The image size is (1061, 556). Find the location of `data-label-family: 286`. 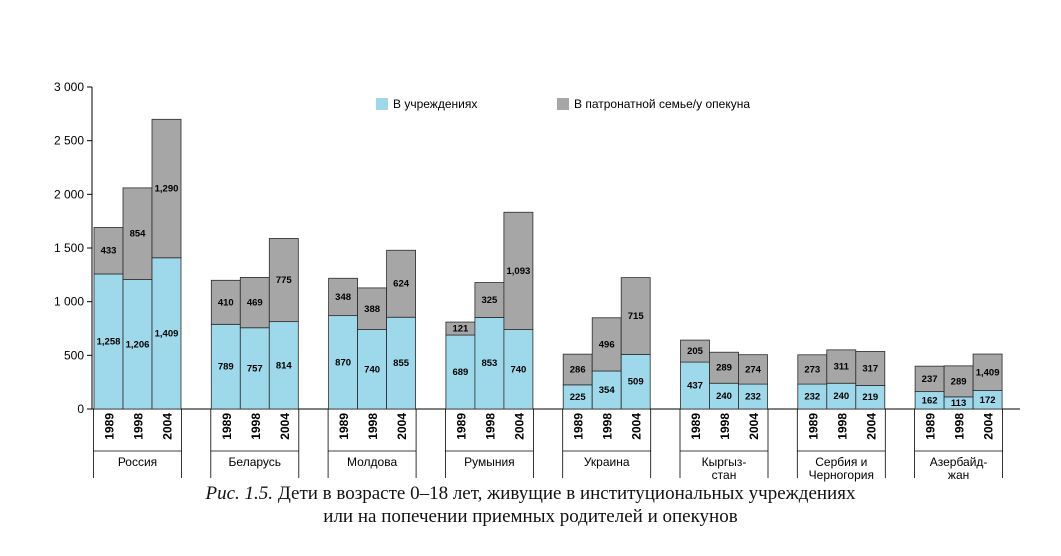

data-label-family: 286 is located at coordinates (578, 370).